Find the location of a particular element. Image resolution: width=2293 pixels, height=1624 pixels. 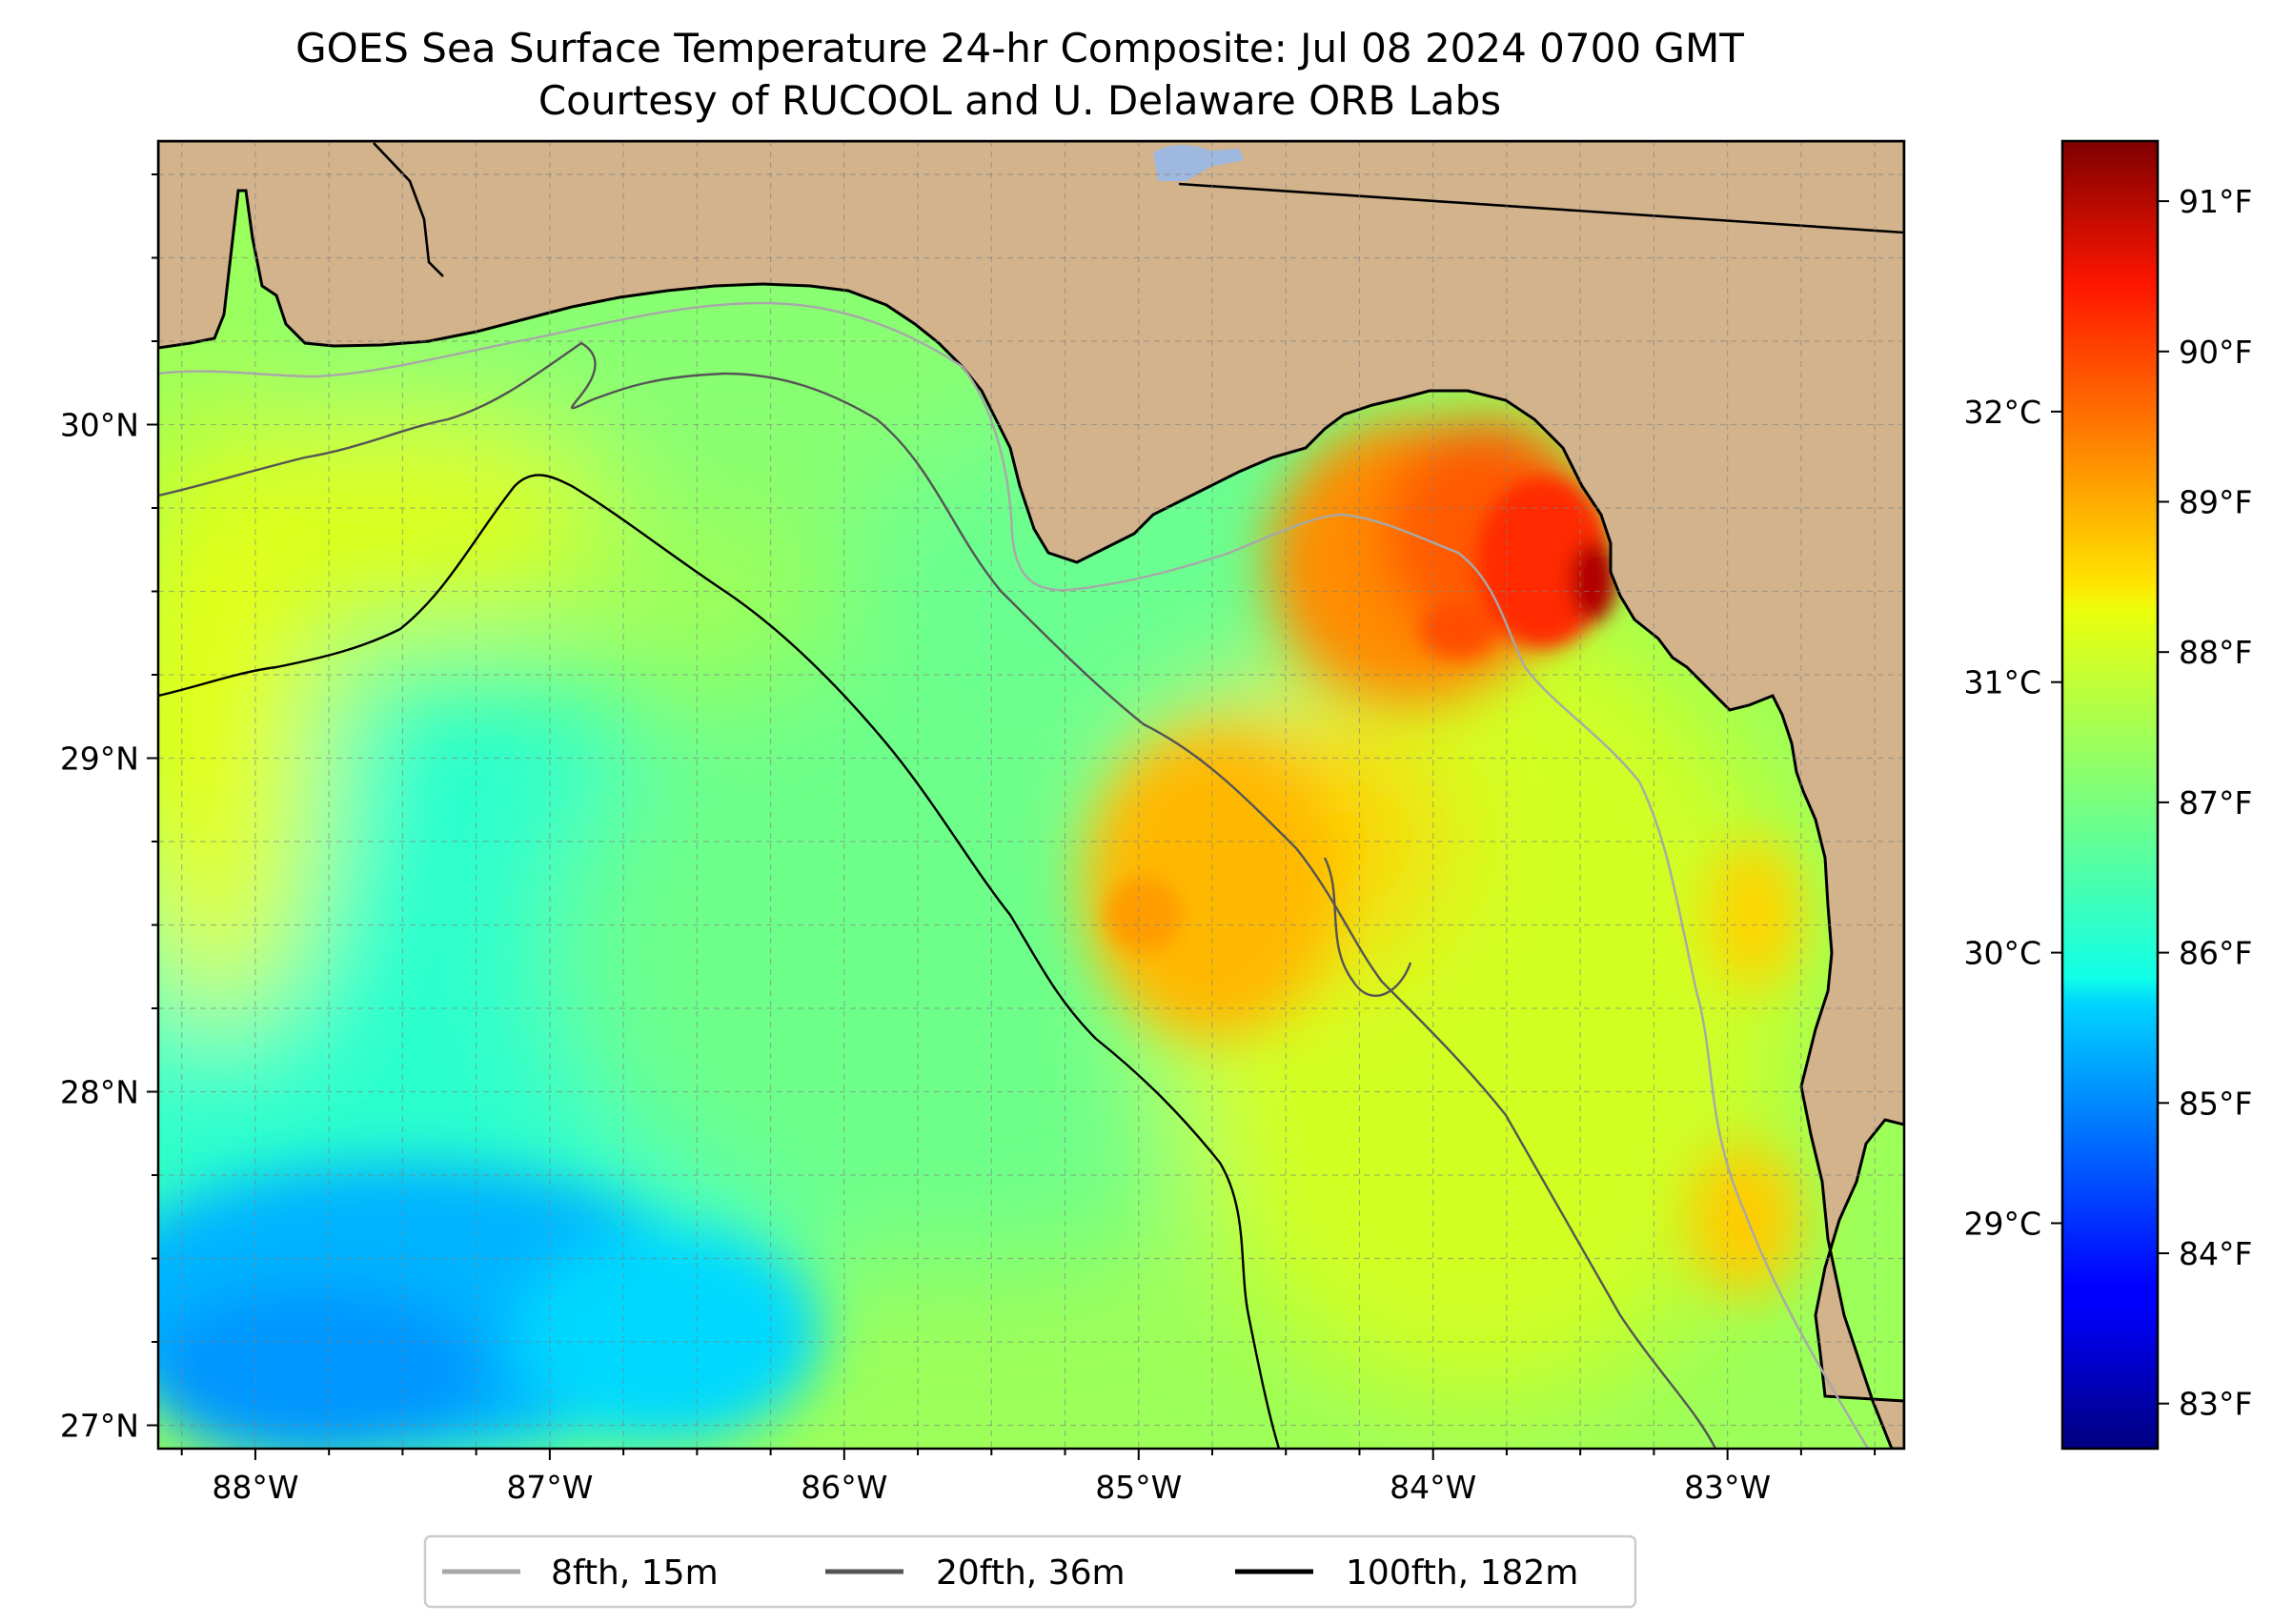

colorbar-fahrenheit-label: 85°F is located at coordinates (2216, 1103).